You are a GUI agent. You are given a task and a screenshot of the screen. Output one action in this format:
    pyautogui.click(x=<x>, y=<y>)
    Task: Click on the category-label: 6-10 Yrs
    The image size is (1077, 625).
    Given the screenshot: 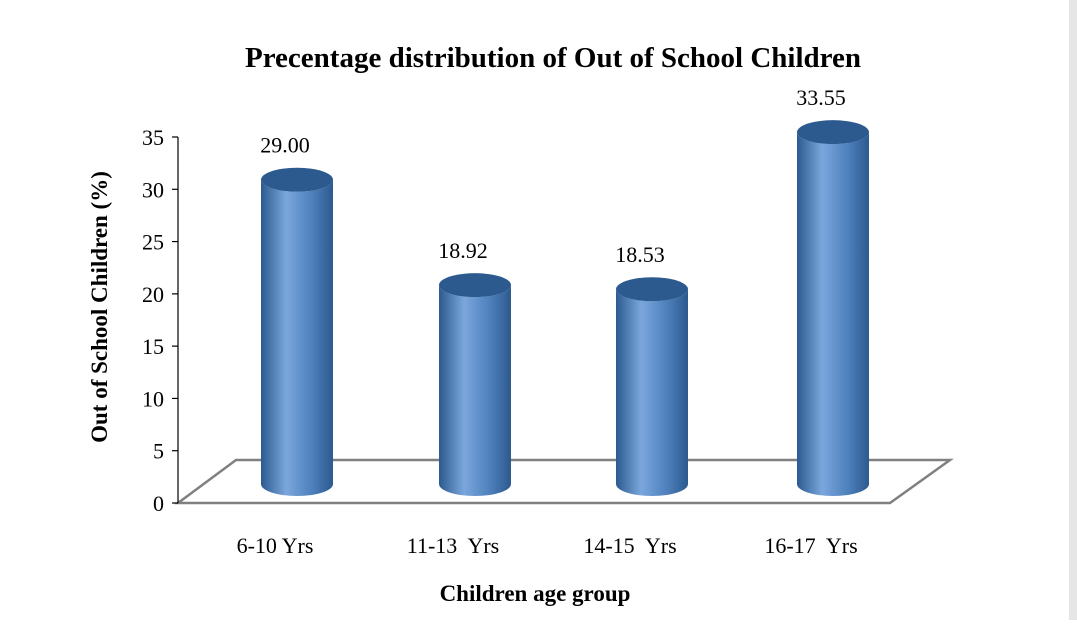 What is the action you would take?
    pyautogui.click(x=275, y=545)
    